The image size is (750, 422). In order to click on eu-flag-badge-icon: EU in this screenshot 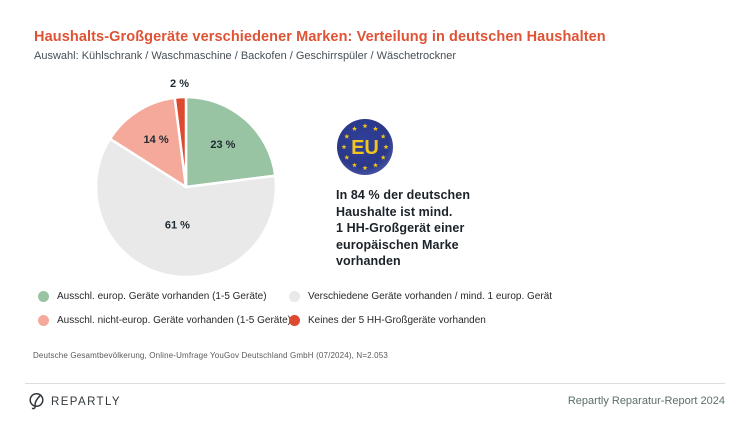, I will do `click(365, 147)`.